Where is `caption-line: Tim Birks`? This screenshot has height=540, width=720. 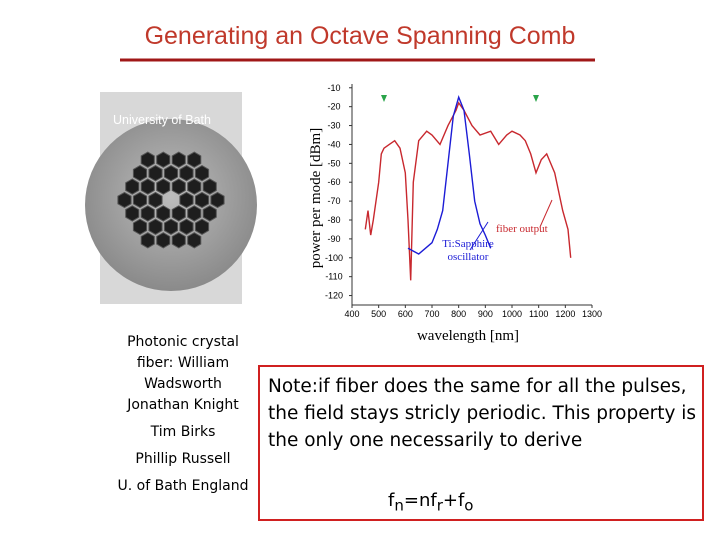 caption-line: Tim Birks is located at coordinates (183, 432).